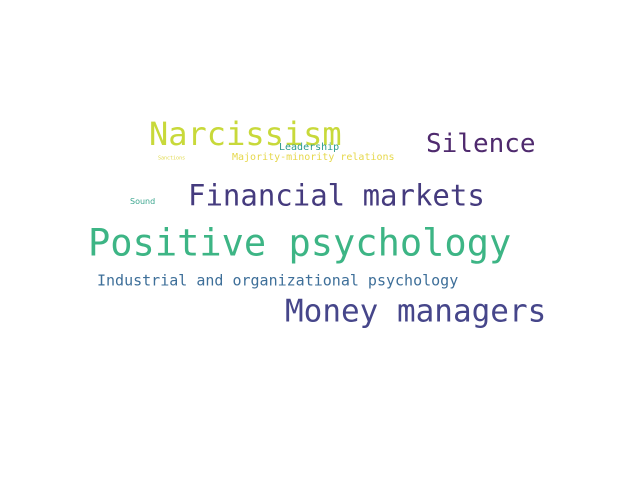 Image resolution: width=640 pixels, height=480 pixels. Describe the element at coordinates (172, 158) in the screenshot. I see `word-sanctions: Sanctions` at that location.